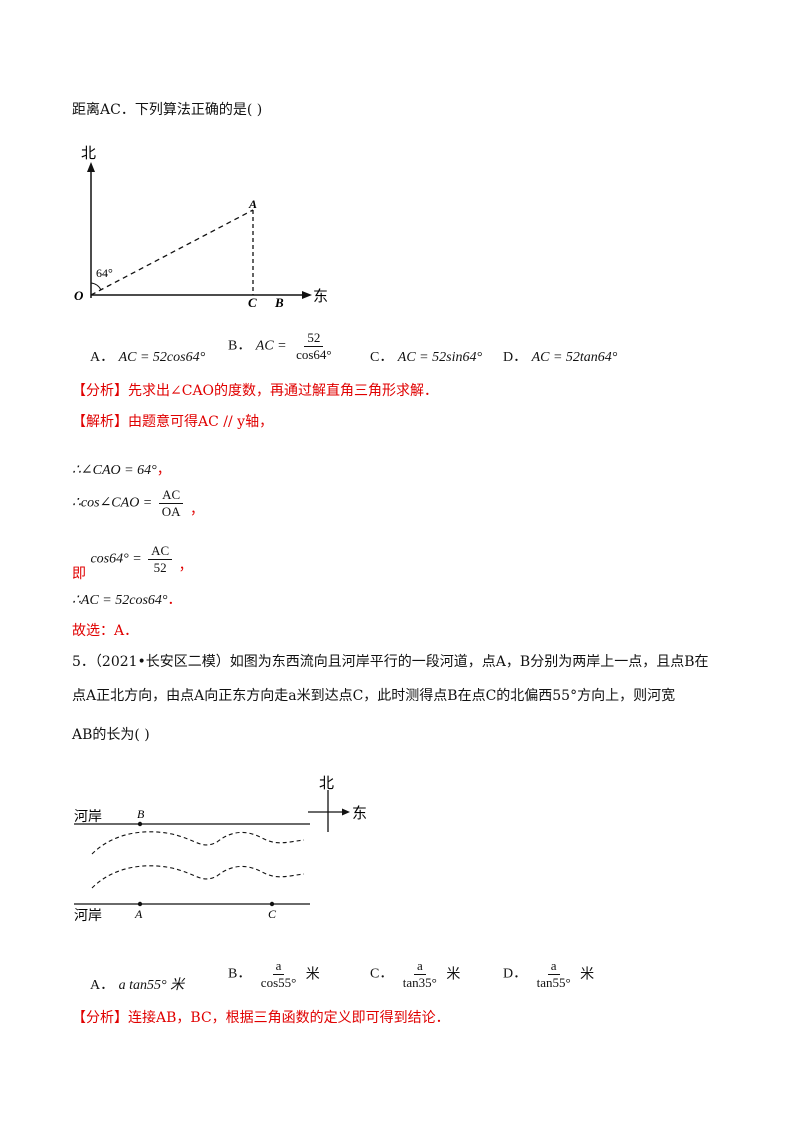 The height and width of the screenshot is (1132, 800). Describe the element at coordinates (346, 812) in the screenshot. I see `compass-east-arrow-icon` at that location.